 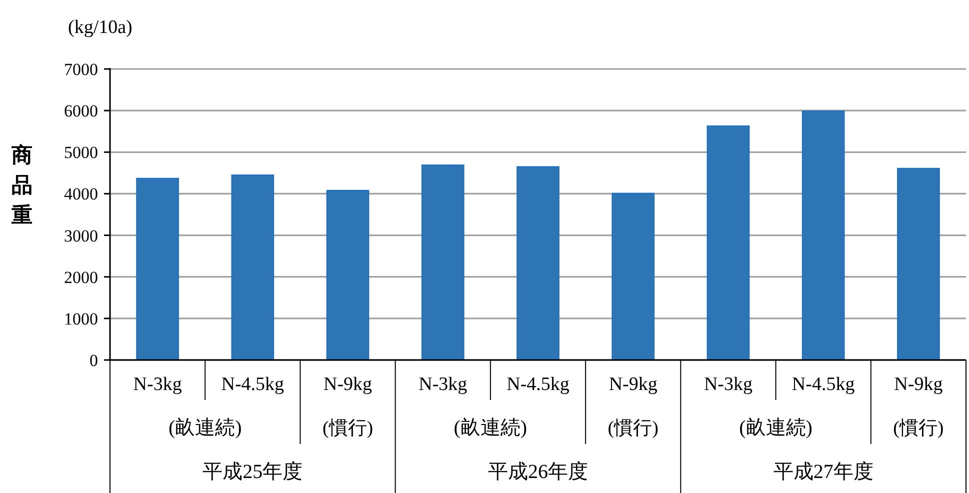 I want to click on y-tick-label: 5000, so click(x=81, y=152).